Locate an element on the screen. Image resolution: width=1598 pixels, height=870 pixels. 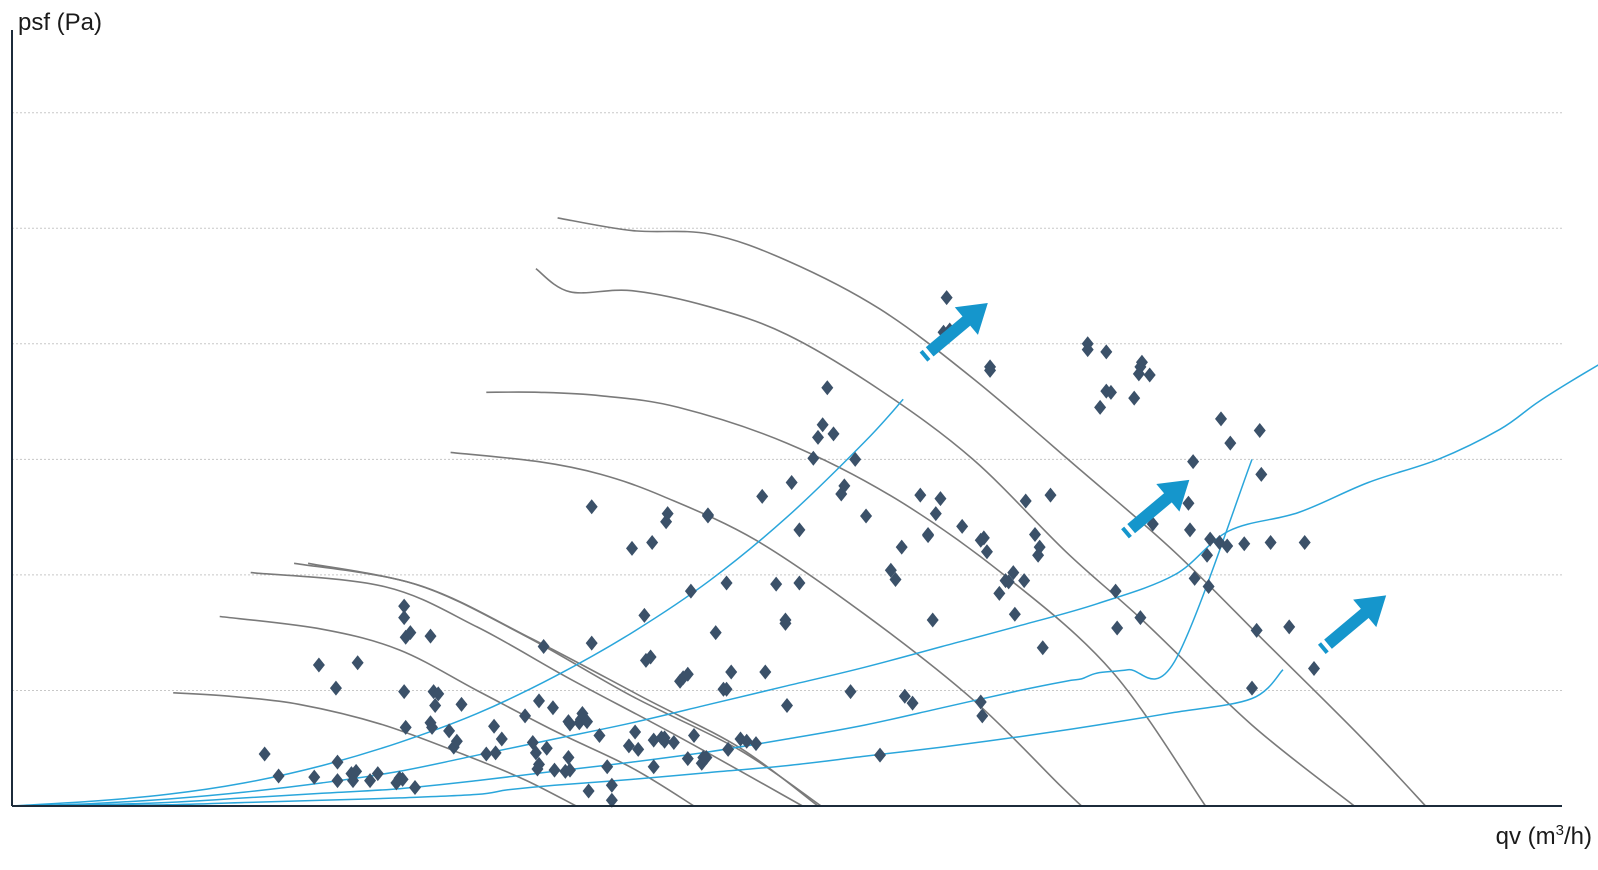
arrow-tail-stripe is located at coordinates (1126, 532).